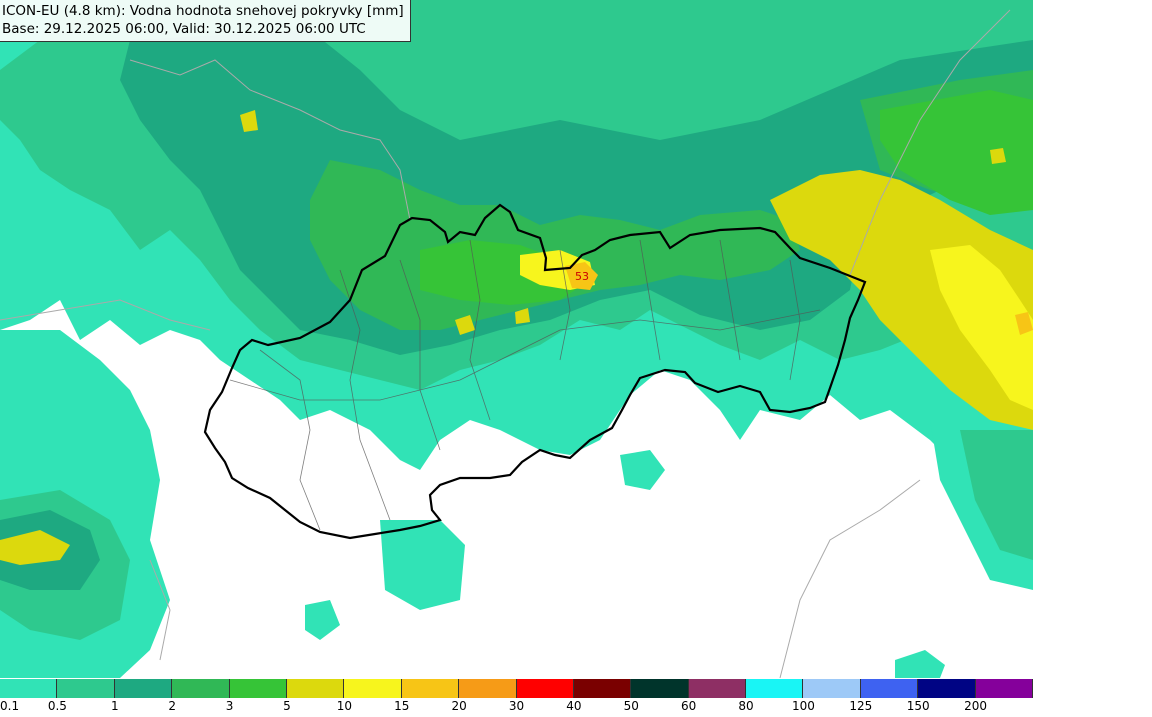 The image size is (1152, 717). Describe the element at coordinates (10, 706) in the screenshot. I see `legend-tick-label: 0.1` at that location.